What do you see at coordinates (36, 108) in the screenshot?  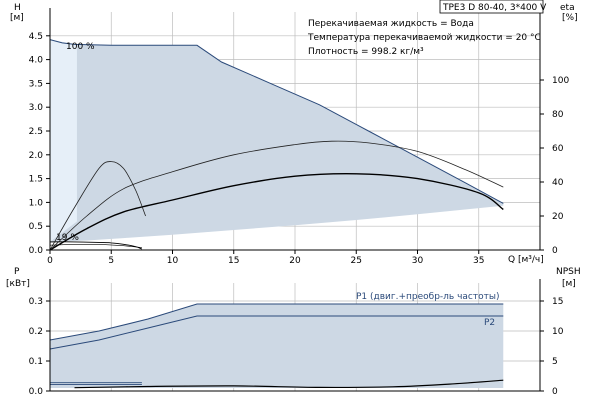 I see `top-y-tick-label: 3.0` at bounding box center [36, 108].